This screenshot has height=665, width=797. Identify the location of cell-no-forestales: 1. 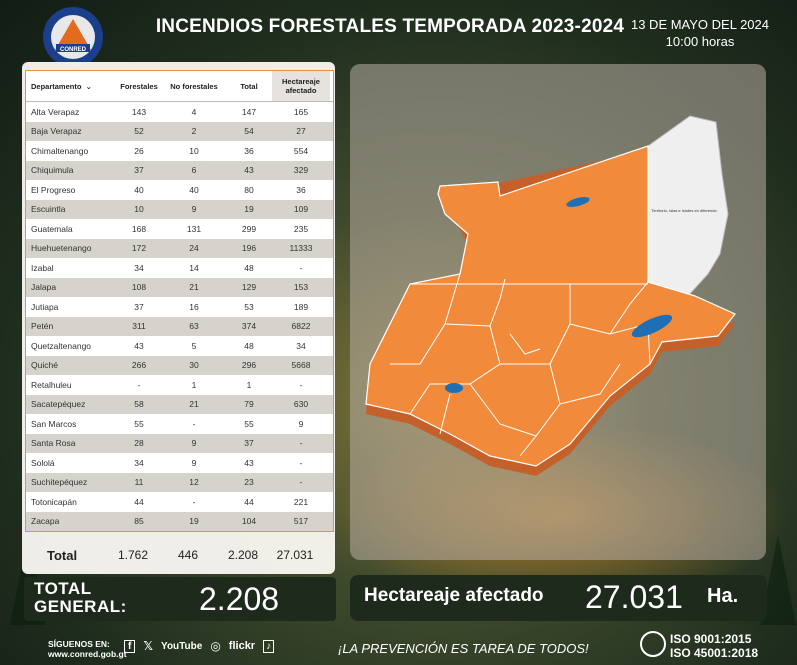
(194, 384).